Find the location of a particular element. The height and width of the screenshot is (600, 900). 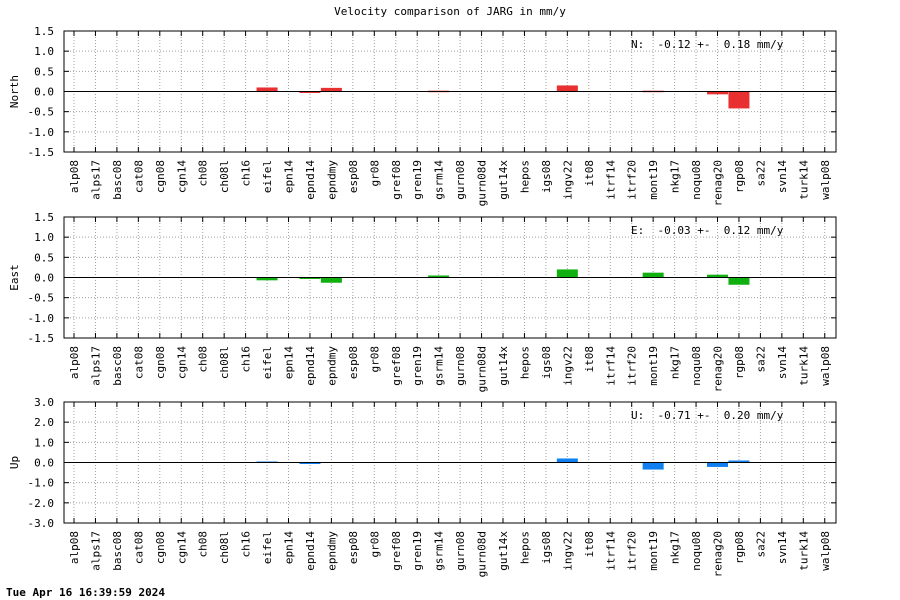

x-tick-label-gsrm14: gsrm14 is located at coordinates (439, 180).